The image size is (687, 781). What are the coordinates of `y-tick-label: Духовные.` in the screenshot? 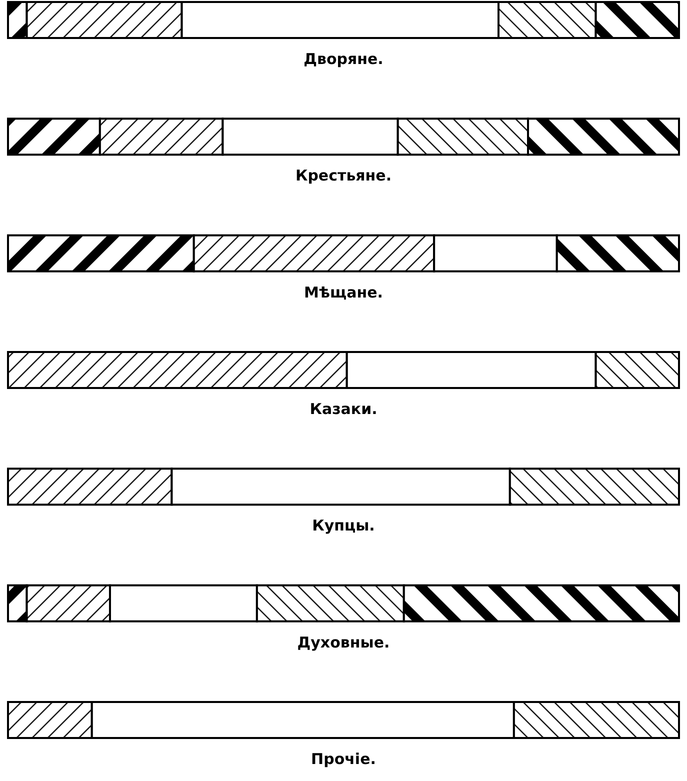 It's located at (343, 642).